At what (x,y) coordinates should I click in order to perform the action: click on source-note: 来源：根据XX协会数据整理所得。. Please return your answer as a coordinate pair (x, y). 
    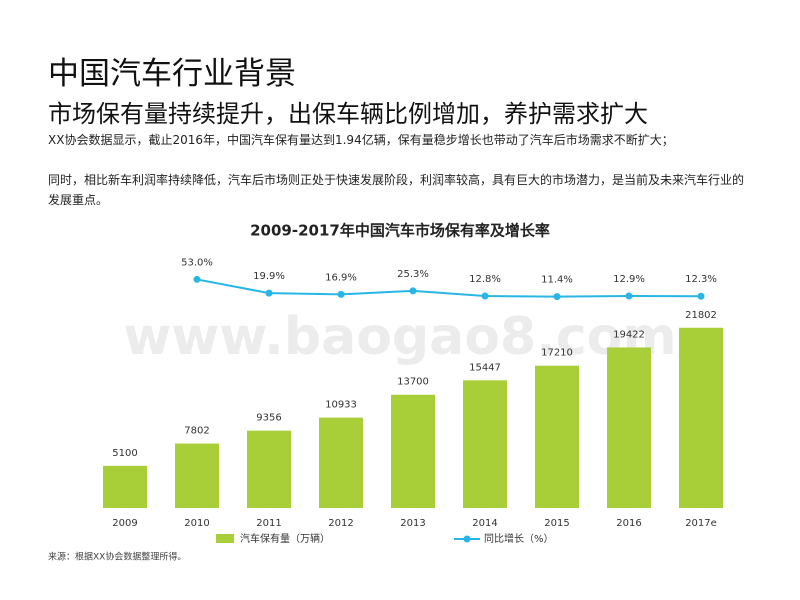
    Looking at the image, I should click on (117, 557).